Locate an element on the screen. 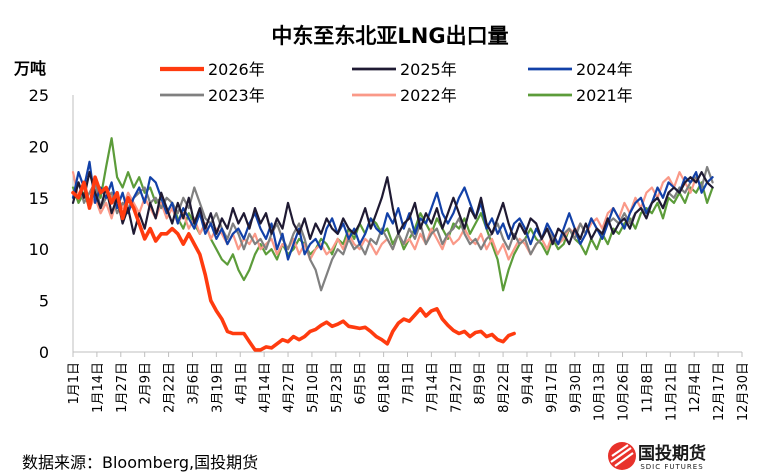 The height and width of the screenshot is (474, 780). legend-label: 2022年 is located at coordinates (428, 95).